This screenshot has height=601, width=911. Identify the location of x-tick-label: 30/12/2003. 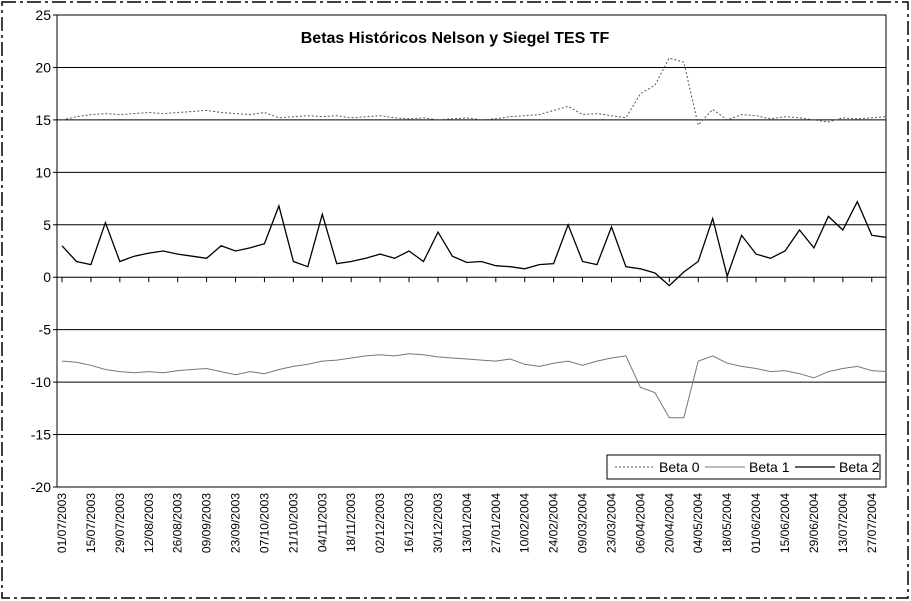
(438, 523).